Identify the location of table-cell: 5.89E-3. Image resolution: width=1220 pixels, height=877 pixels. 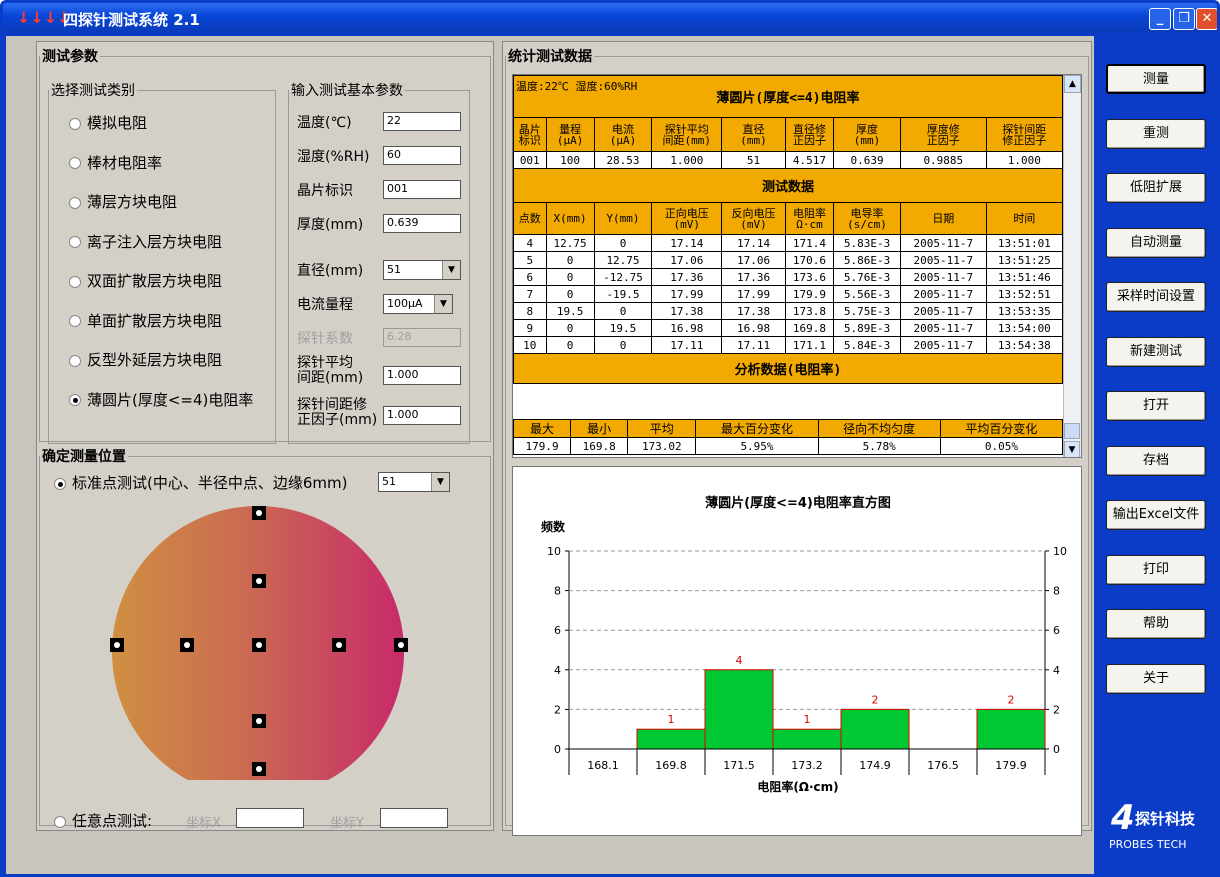
(867, 328).